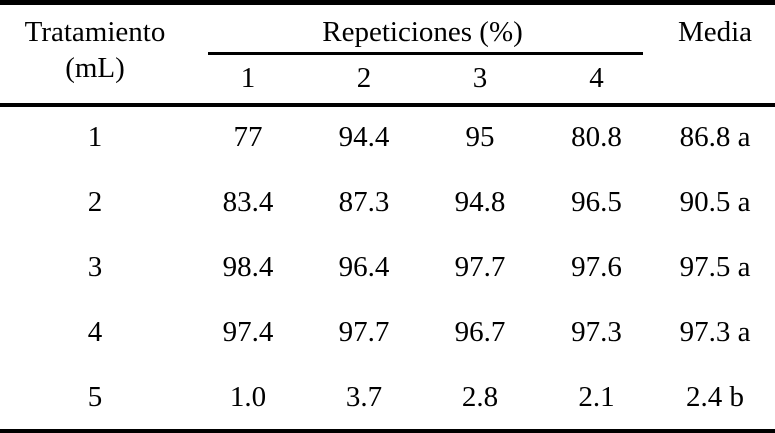  Describe the element at coordinates (95, 201) in the screenshot. I see `treatment-cell: 2` at that location.